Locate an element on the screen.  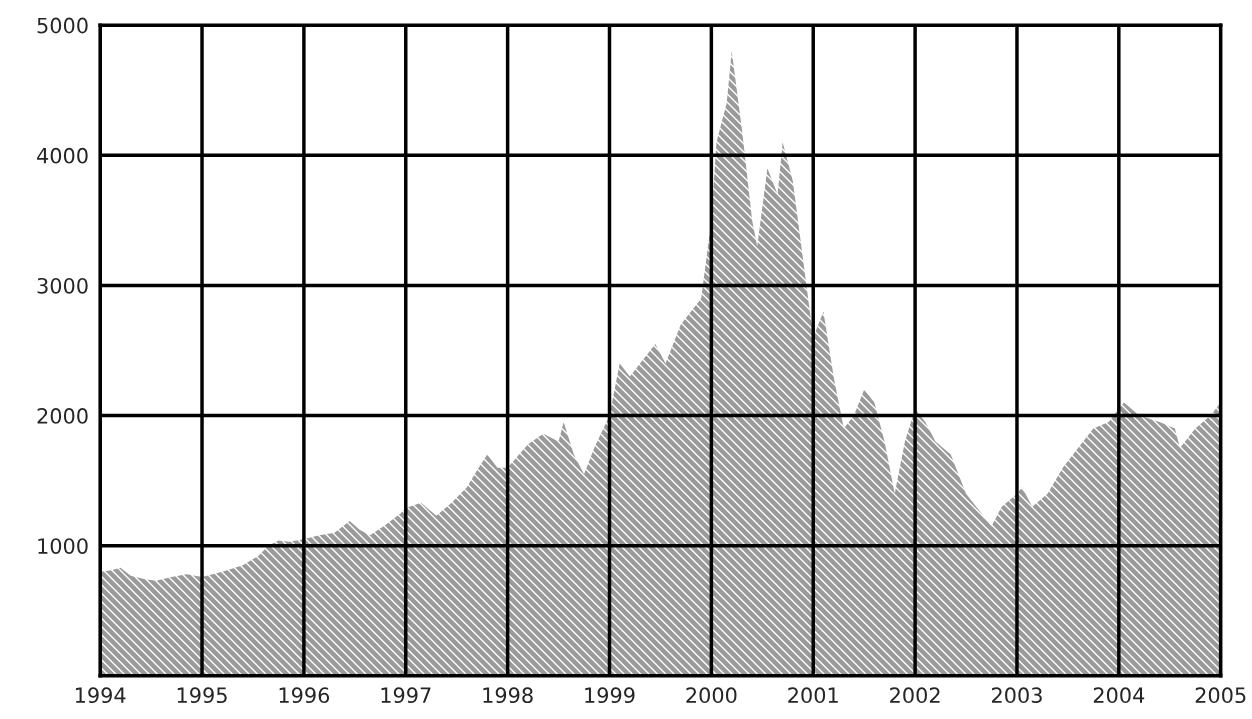
y-tick-label: 5000 is located at coordinates (62, 25).